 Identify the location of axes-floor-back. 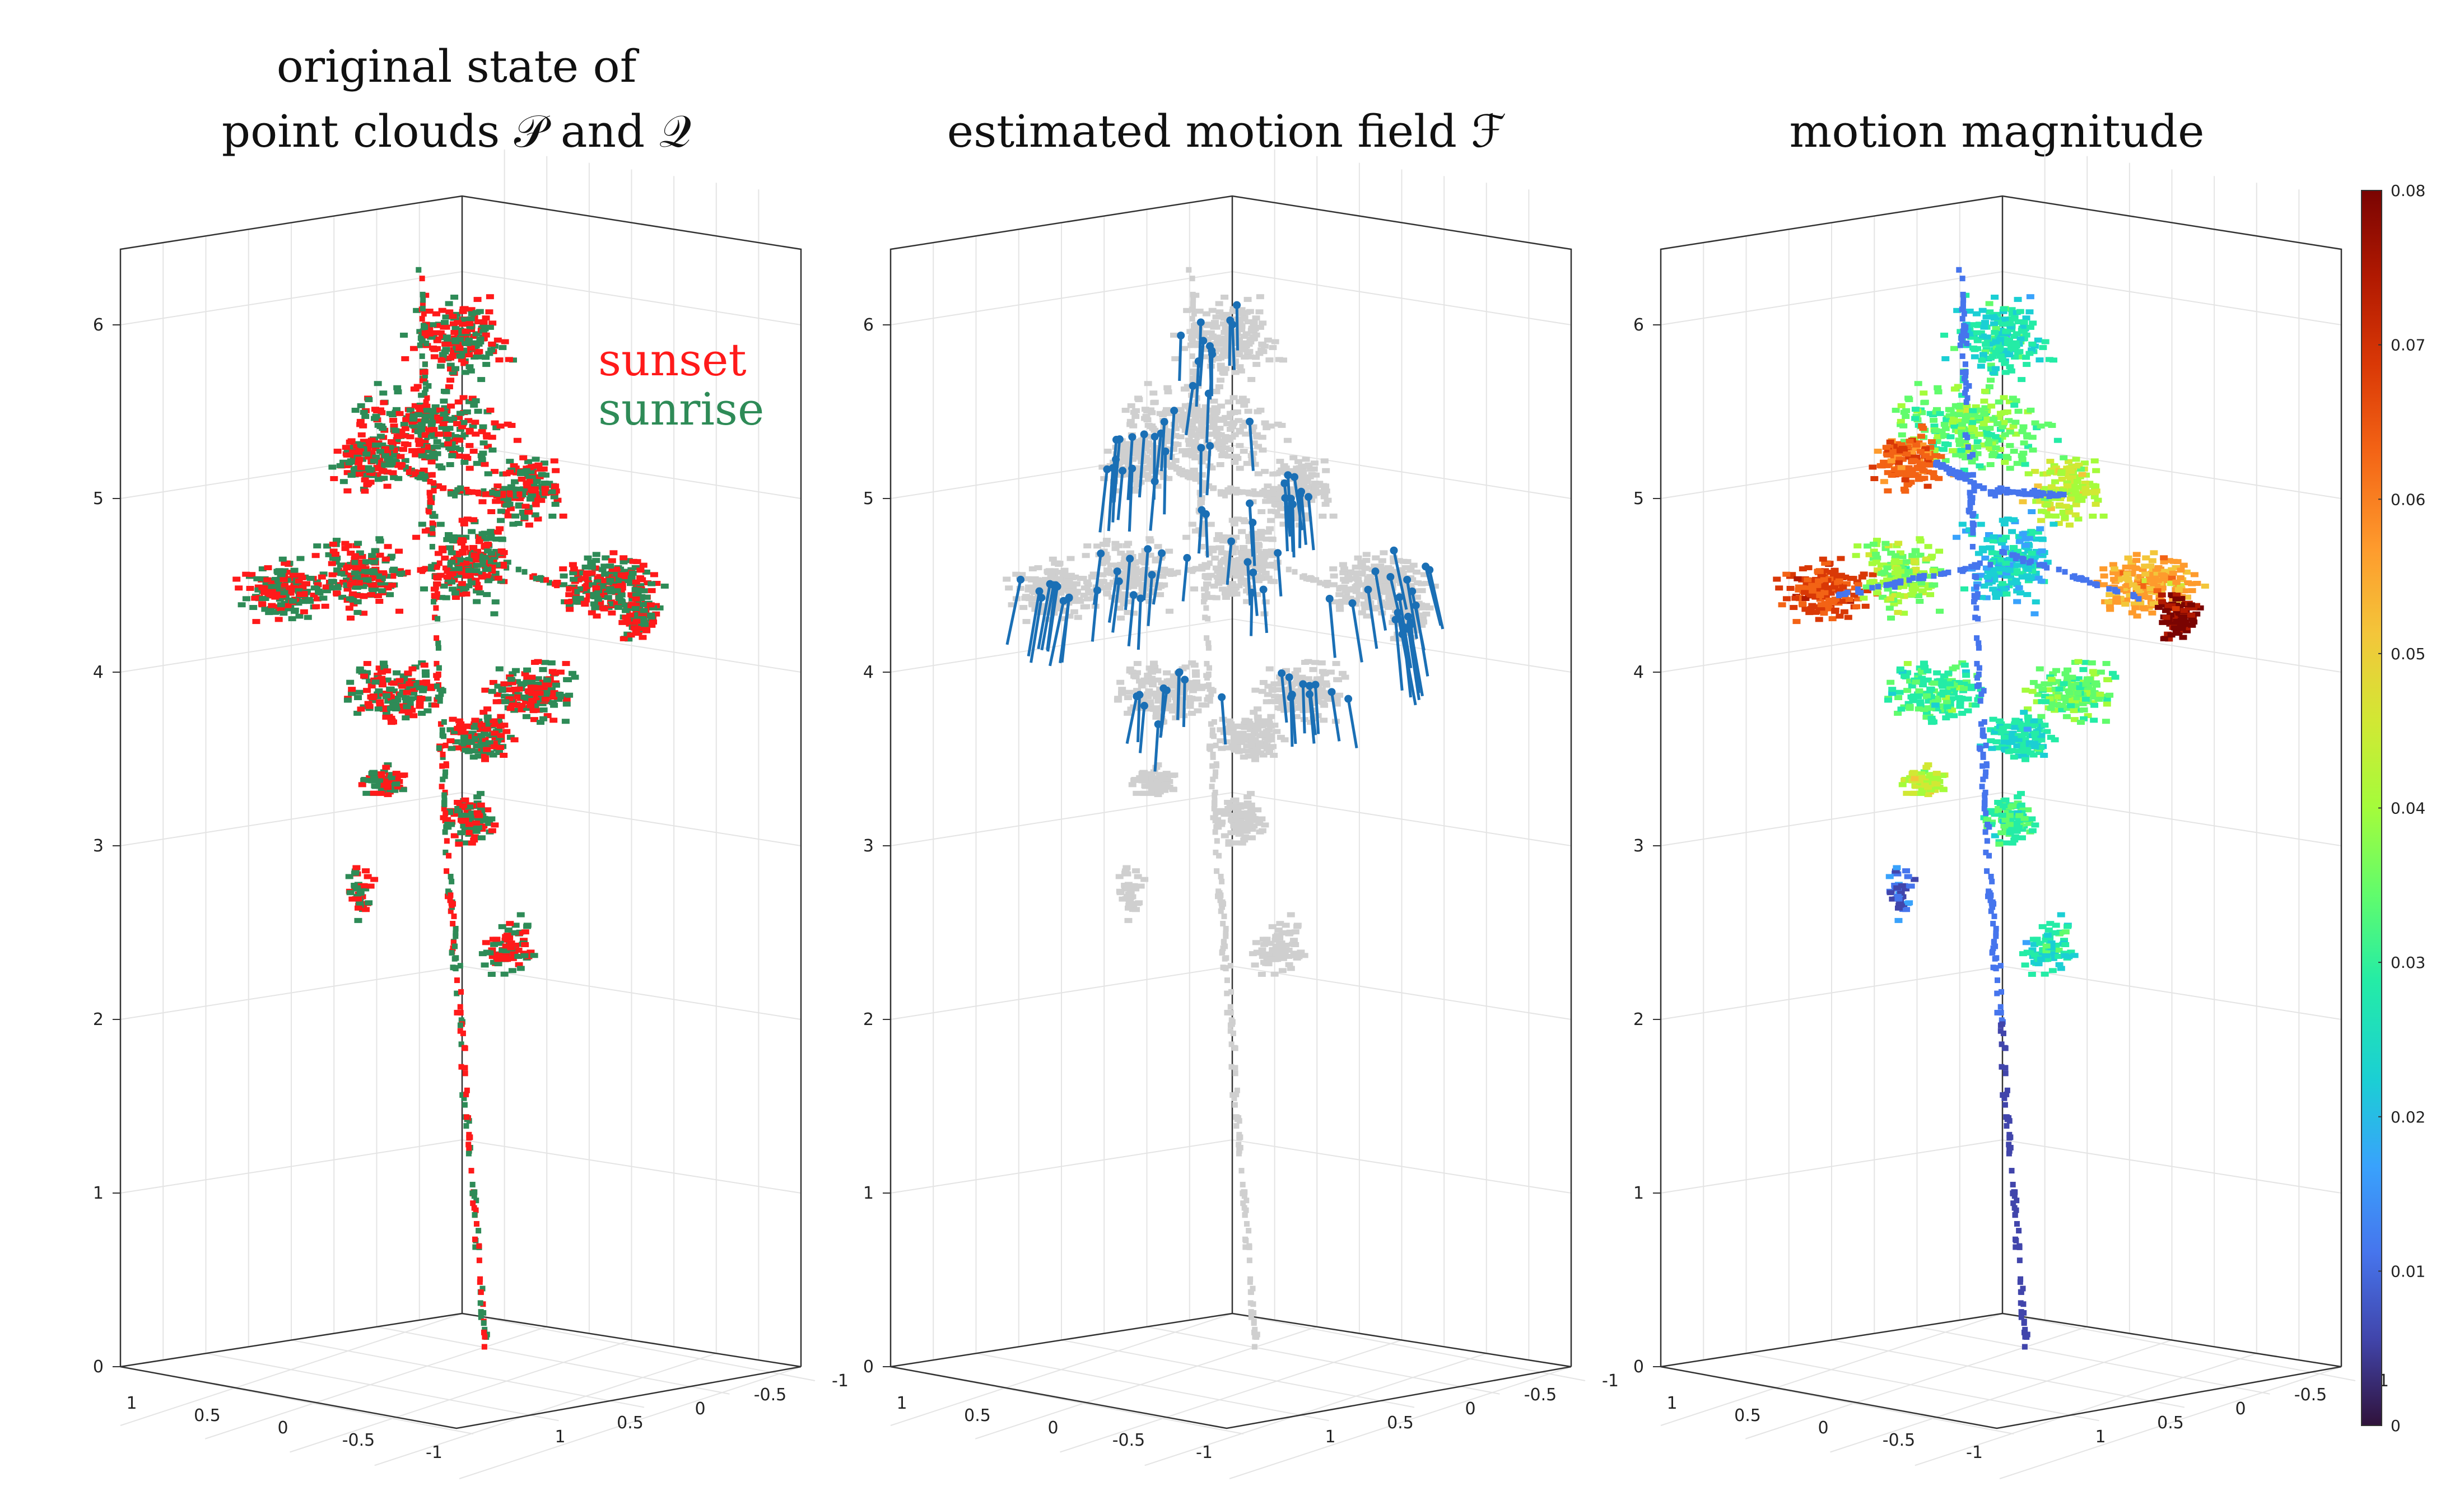
(632, 1340).